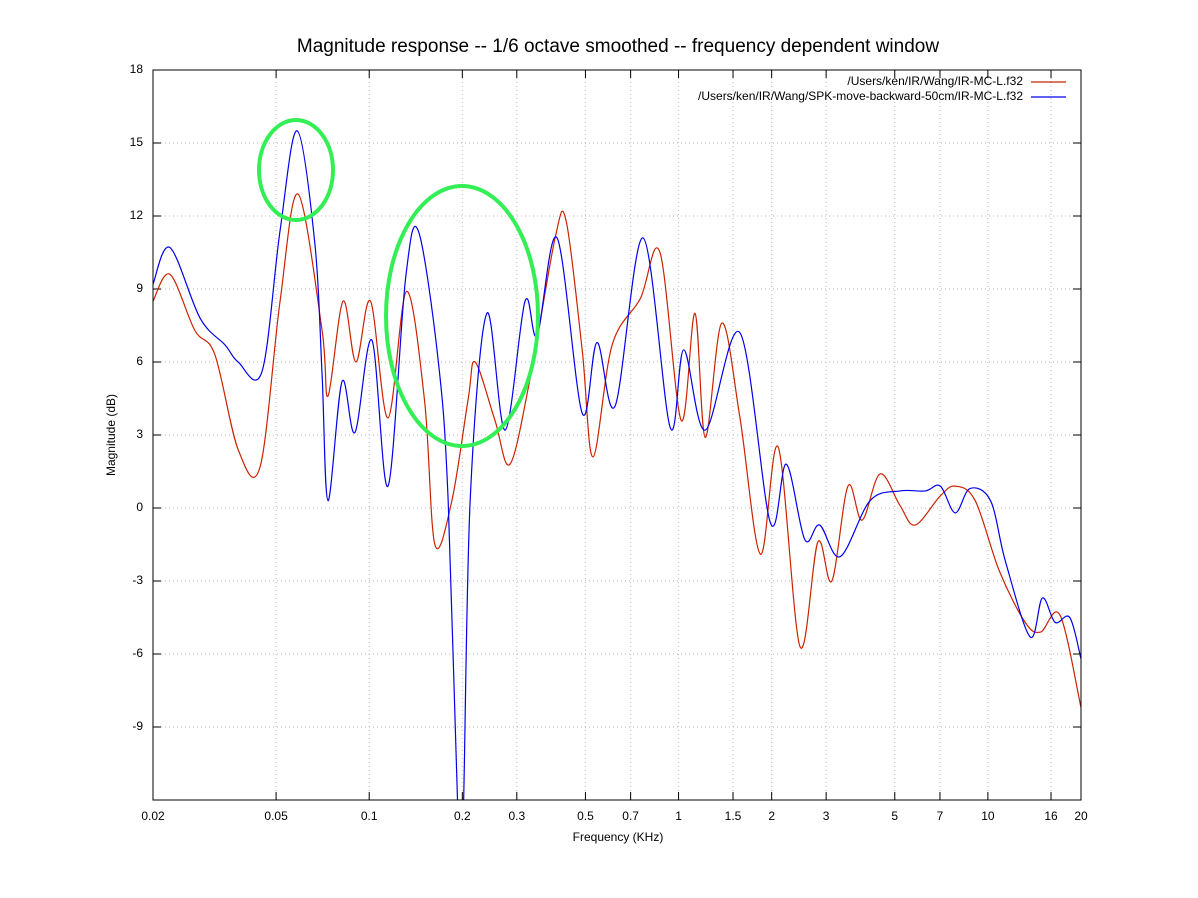 Image resolution: width=1198 pixels, height=898 pixels. I want to click on x-tick-label: 0.3, so click(516, 816).